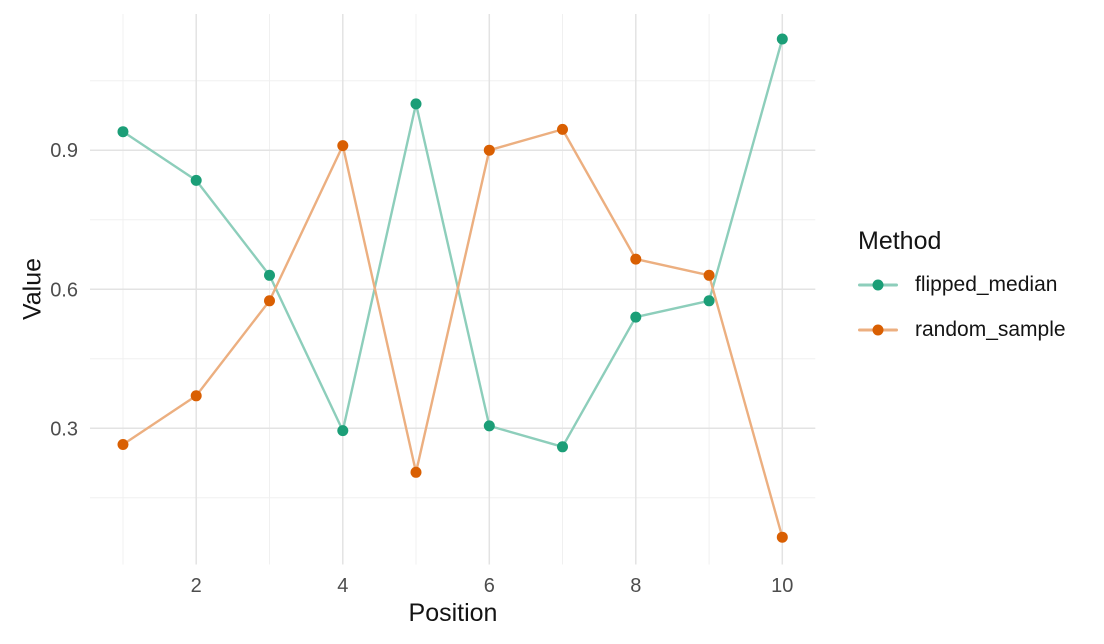 Image resolution: width=1104 pixels, height=644 pixels. I want to click on x-tick-label: 10, so click(782, 586).